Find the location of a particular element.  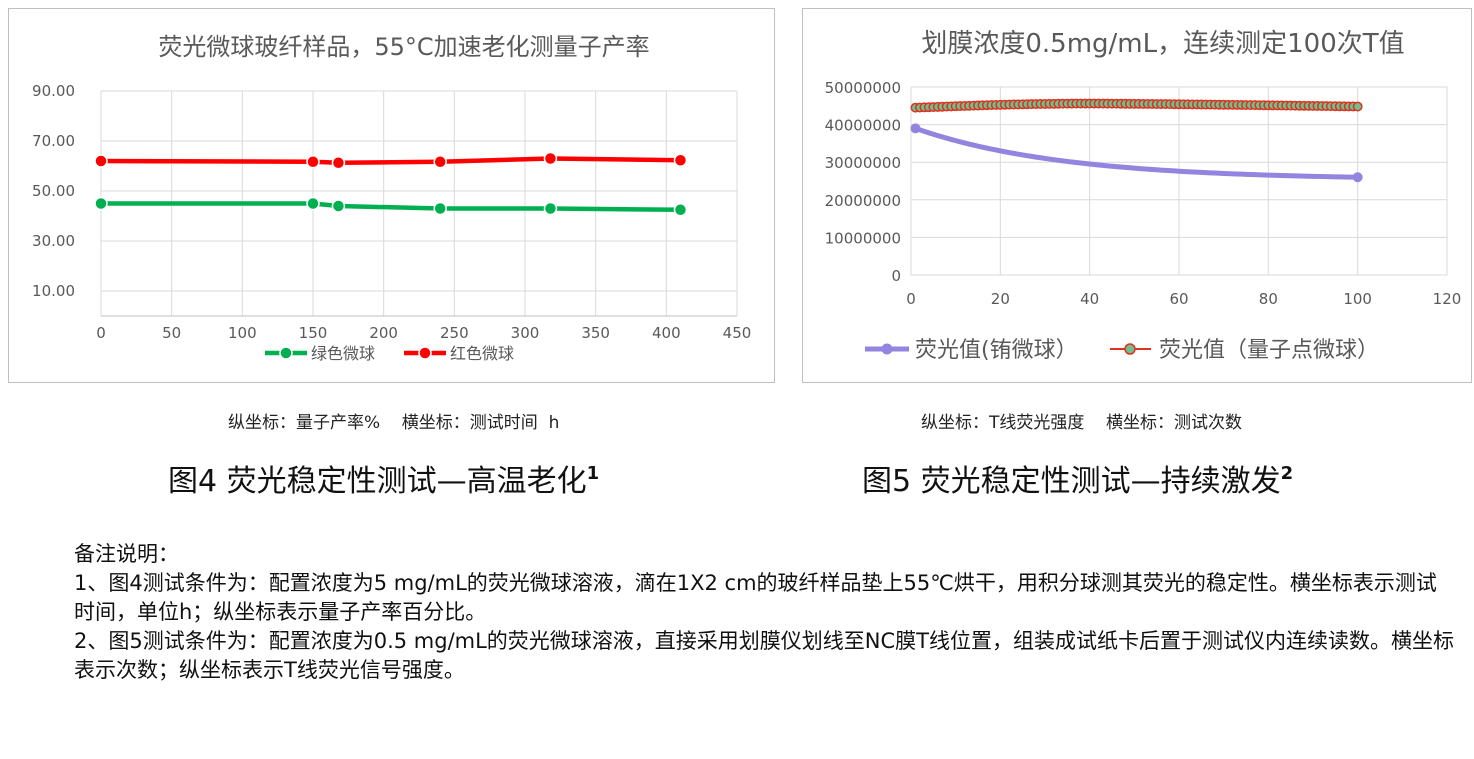

chart-fig4-legend: 绿色微球 红色微球 is located at coordinates (389, 353).